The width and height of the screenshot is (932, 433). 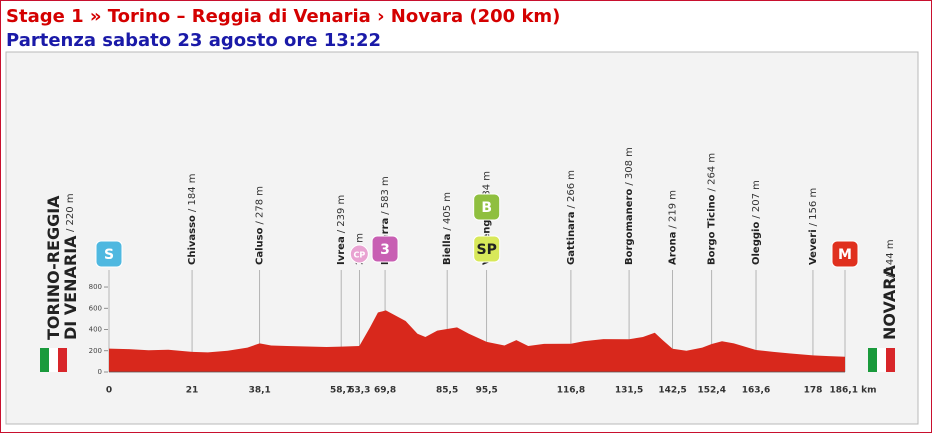 I want to click on x-tick-label: 85,5, so click(x=447, y=391).